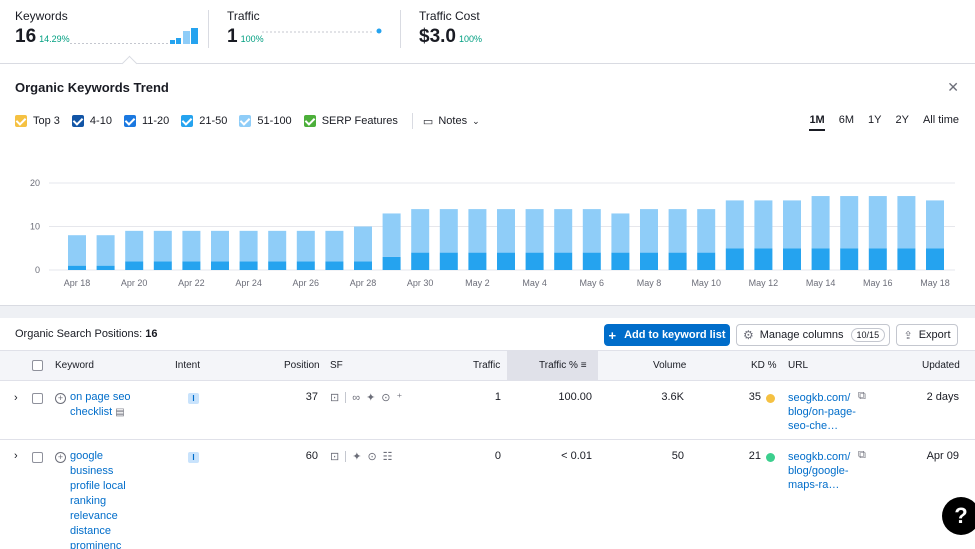 The width and height of the screenshot is (975, 549). Describe the element at coordinates (563, 365) in the screenshot. I see `col-traffic-pct: Traffic % ≡` at that location.